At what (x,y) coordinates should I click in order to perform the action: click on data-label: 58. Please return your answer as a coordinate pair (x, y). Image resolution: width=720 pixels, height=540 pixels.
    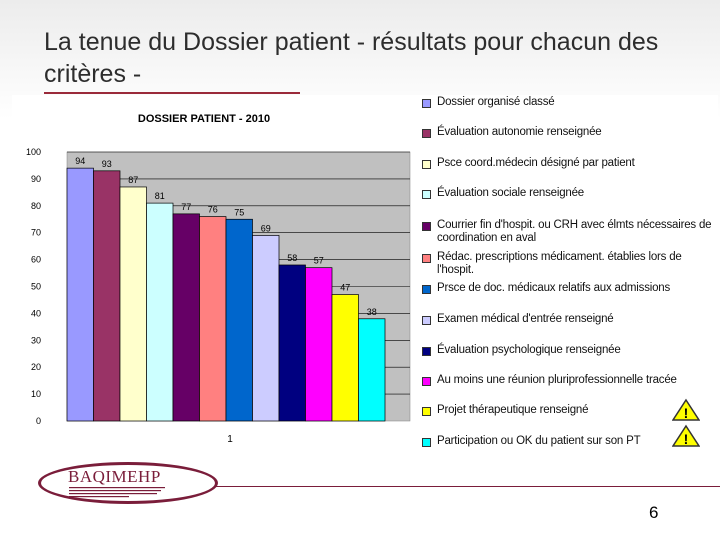
    Looking at the image, I should click on (292, 258).